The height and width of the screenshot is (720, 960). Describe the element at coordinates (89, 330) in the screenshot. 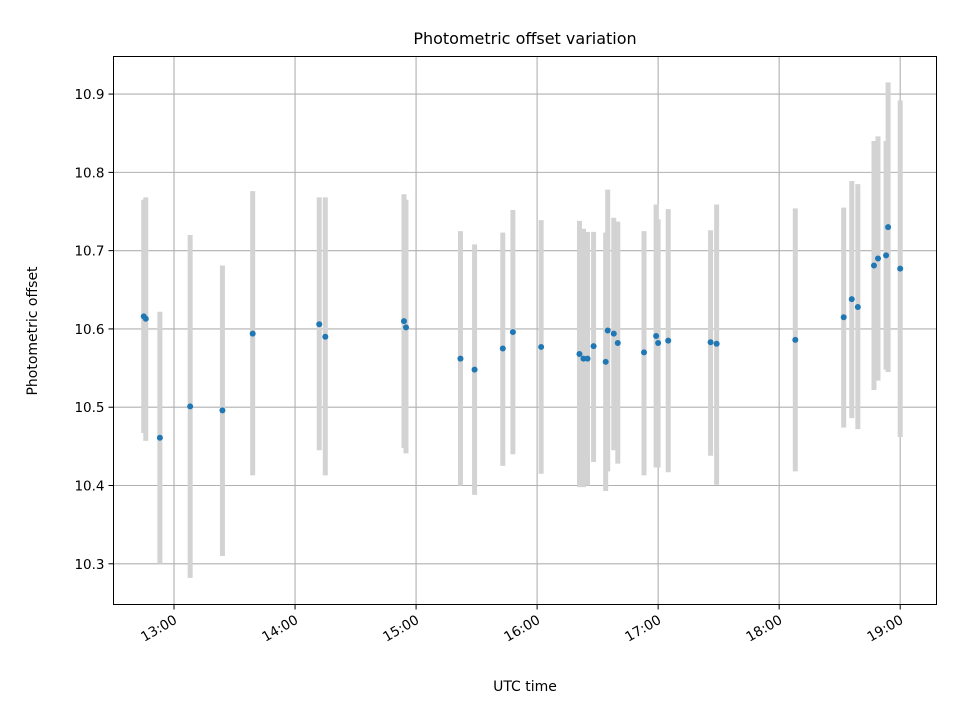

I see `y-tick-label: 10.6` at that location.